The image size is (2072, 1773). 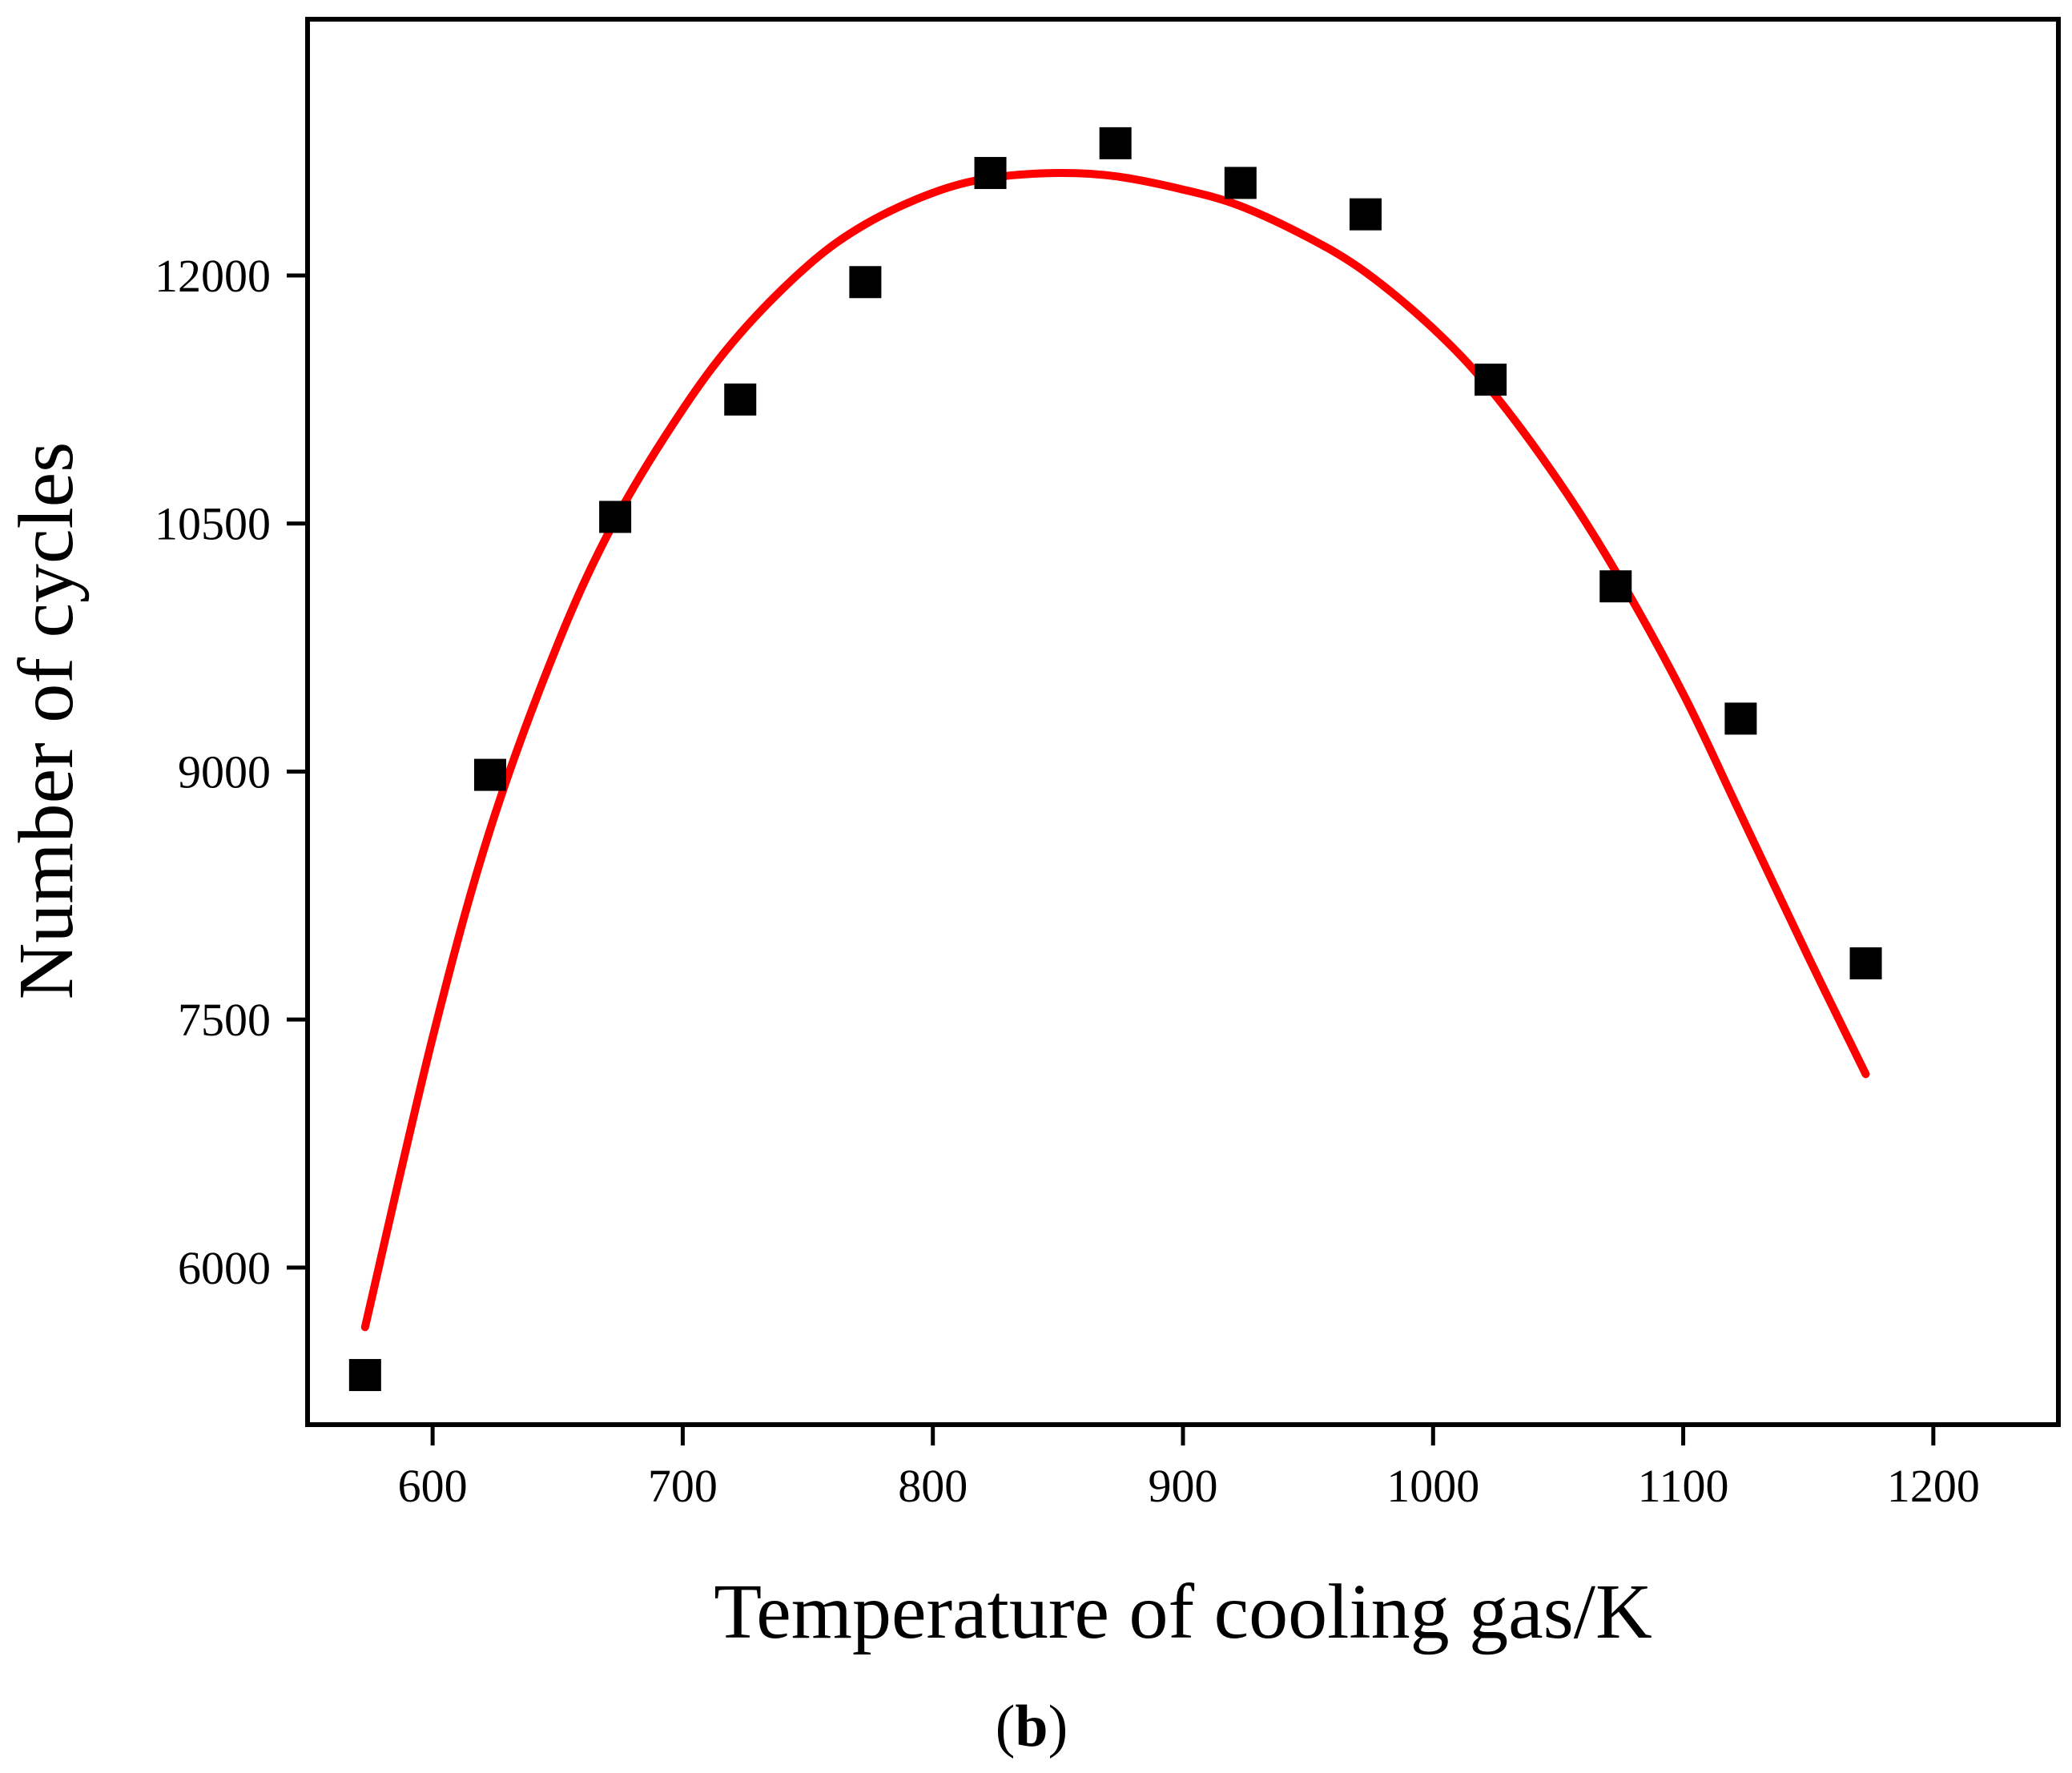 What do you see at coordinates (433, 1486) in the screenshot?
I see `x-tick-label: 600` at bounding box center [433, 1486].